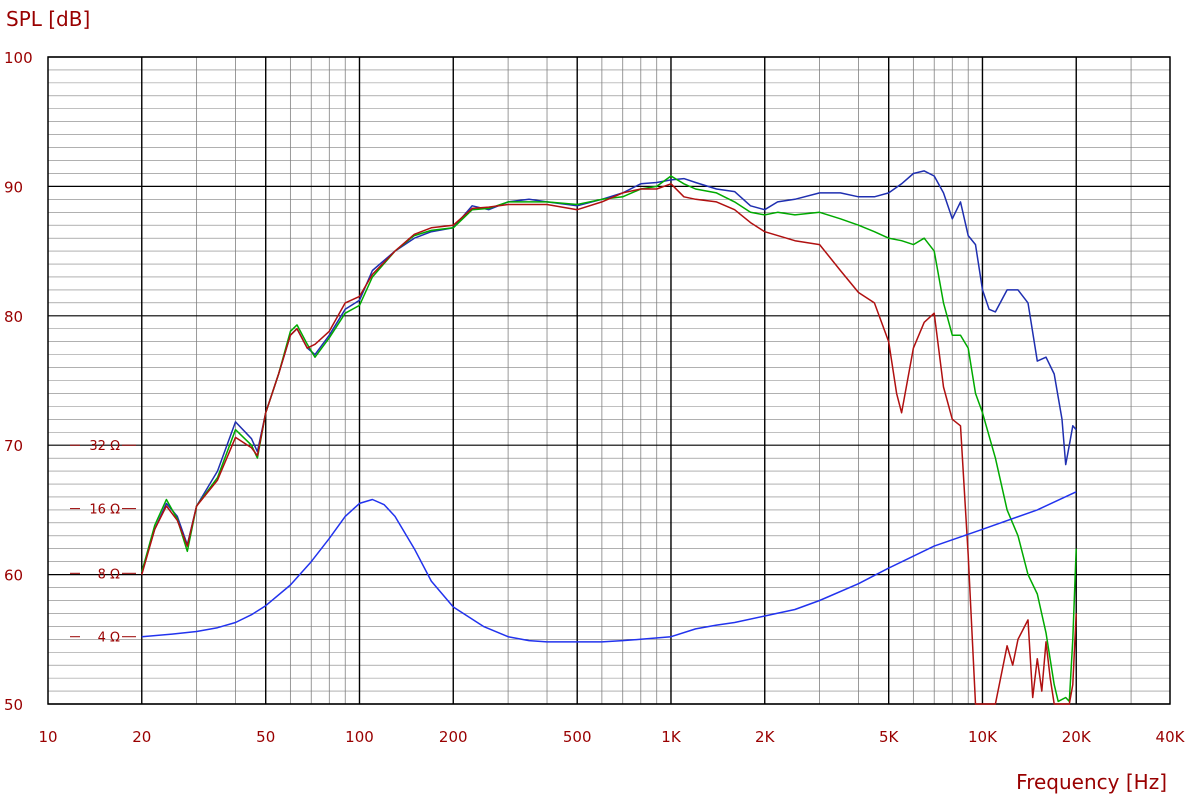  Describe the element at coordinates (13, 446) in the screenshot. I see `y-tick-label: 70` at that location.